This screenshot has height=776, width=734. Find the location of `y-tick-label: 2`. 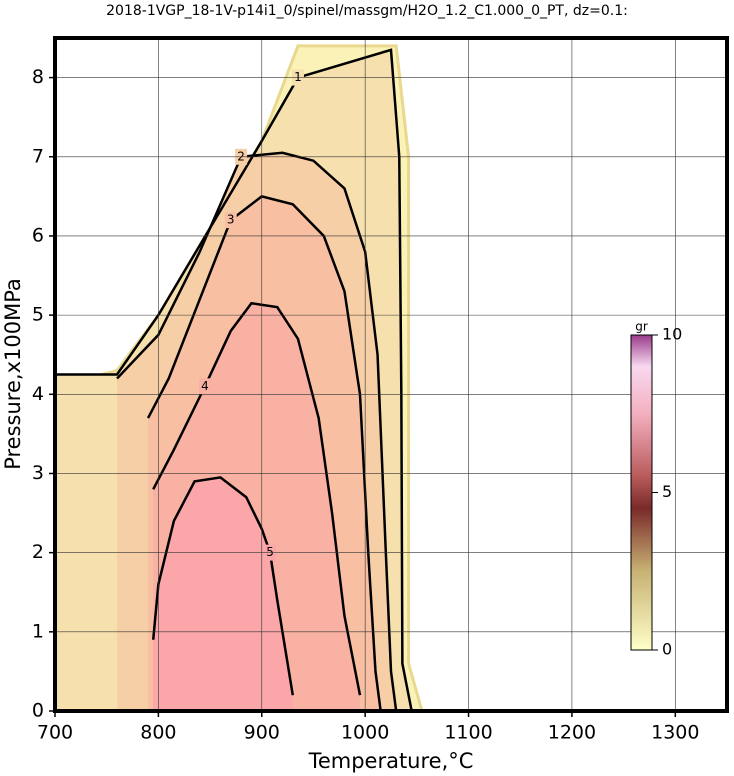

y-tick-label: 2 is located at coordinates (38, 552).